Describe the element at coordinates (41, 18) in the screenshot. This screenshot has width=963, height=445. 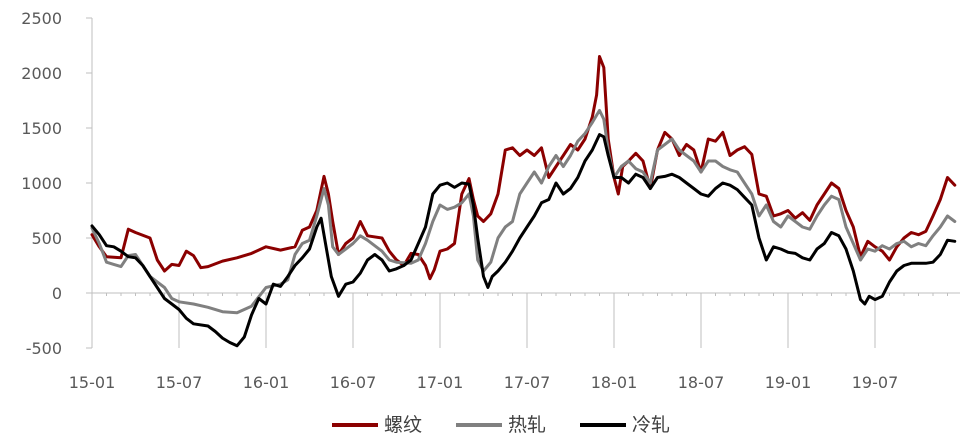
I see `y-tick-label: 2500` at that location.